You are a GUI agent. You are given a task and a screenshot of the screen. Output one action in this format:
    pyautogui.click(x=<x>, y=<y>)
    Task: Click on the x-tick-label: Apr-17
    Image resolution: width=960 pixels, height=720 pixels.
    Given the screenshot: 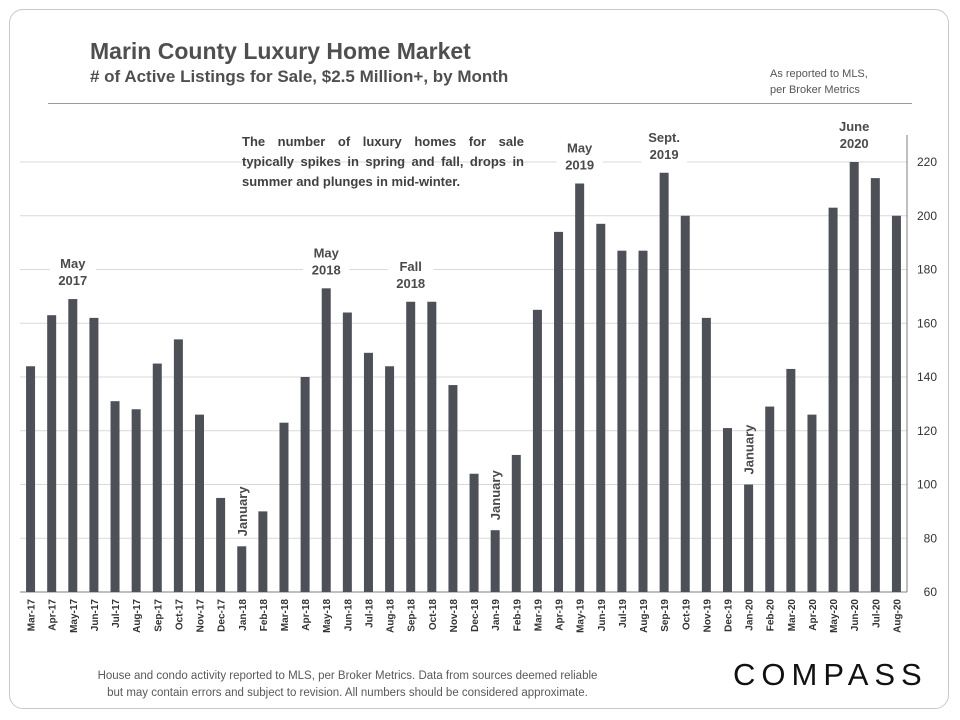 What is the action you would take?
    pyautogui.click(x=53, y=615)
    